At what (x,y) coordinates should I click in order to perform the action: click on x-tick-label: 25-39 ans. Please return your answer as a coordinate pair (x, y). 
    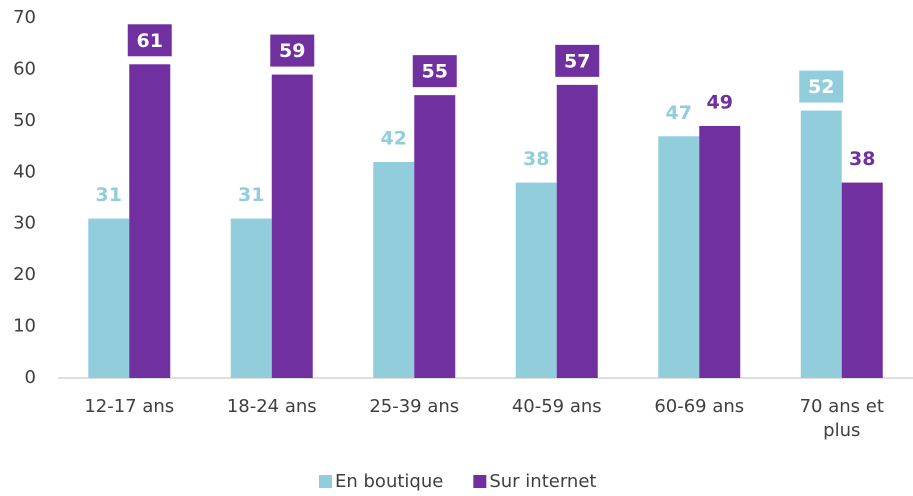
    Looking at the image, I should click on (414, 406).